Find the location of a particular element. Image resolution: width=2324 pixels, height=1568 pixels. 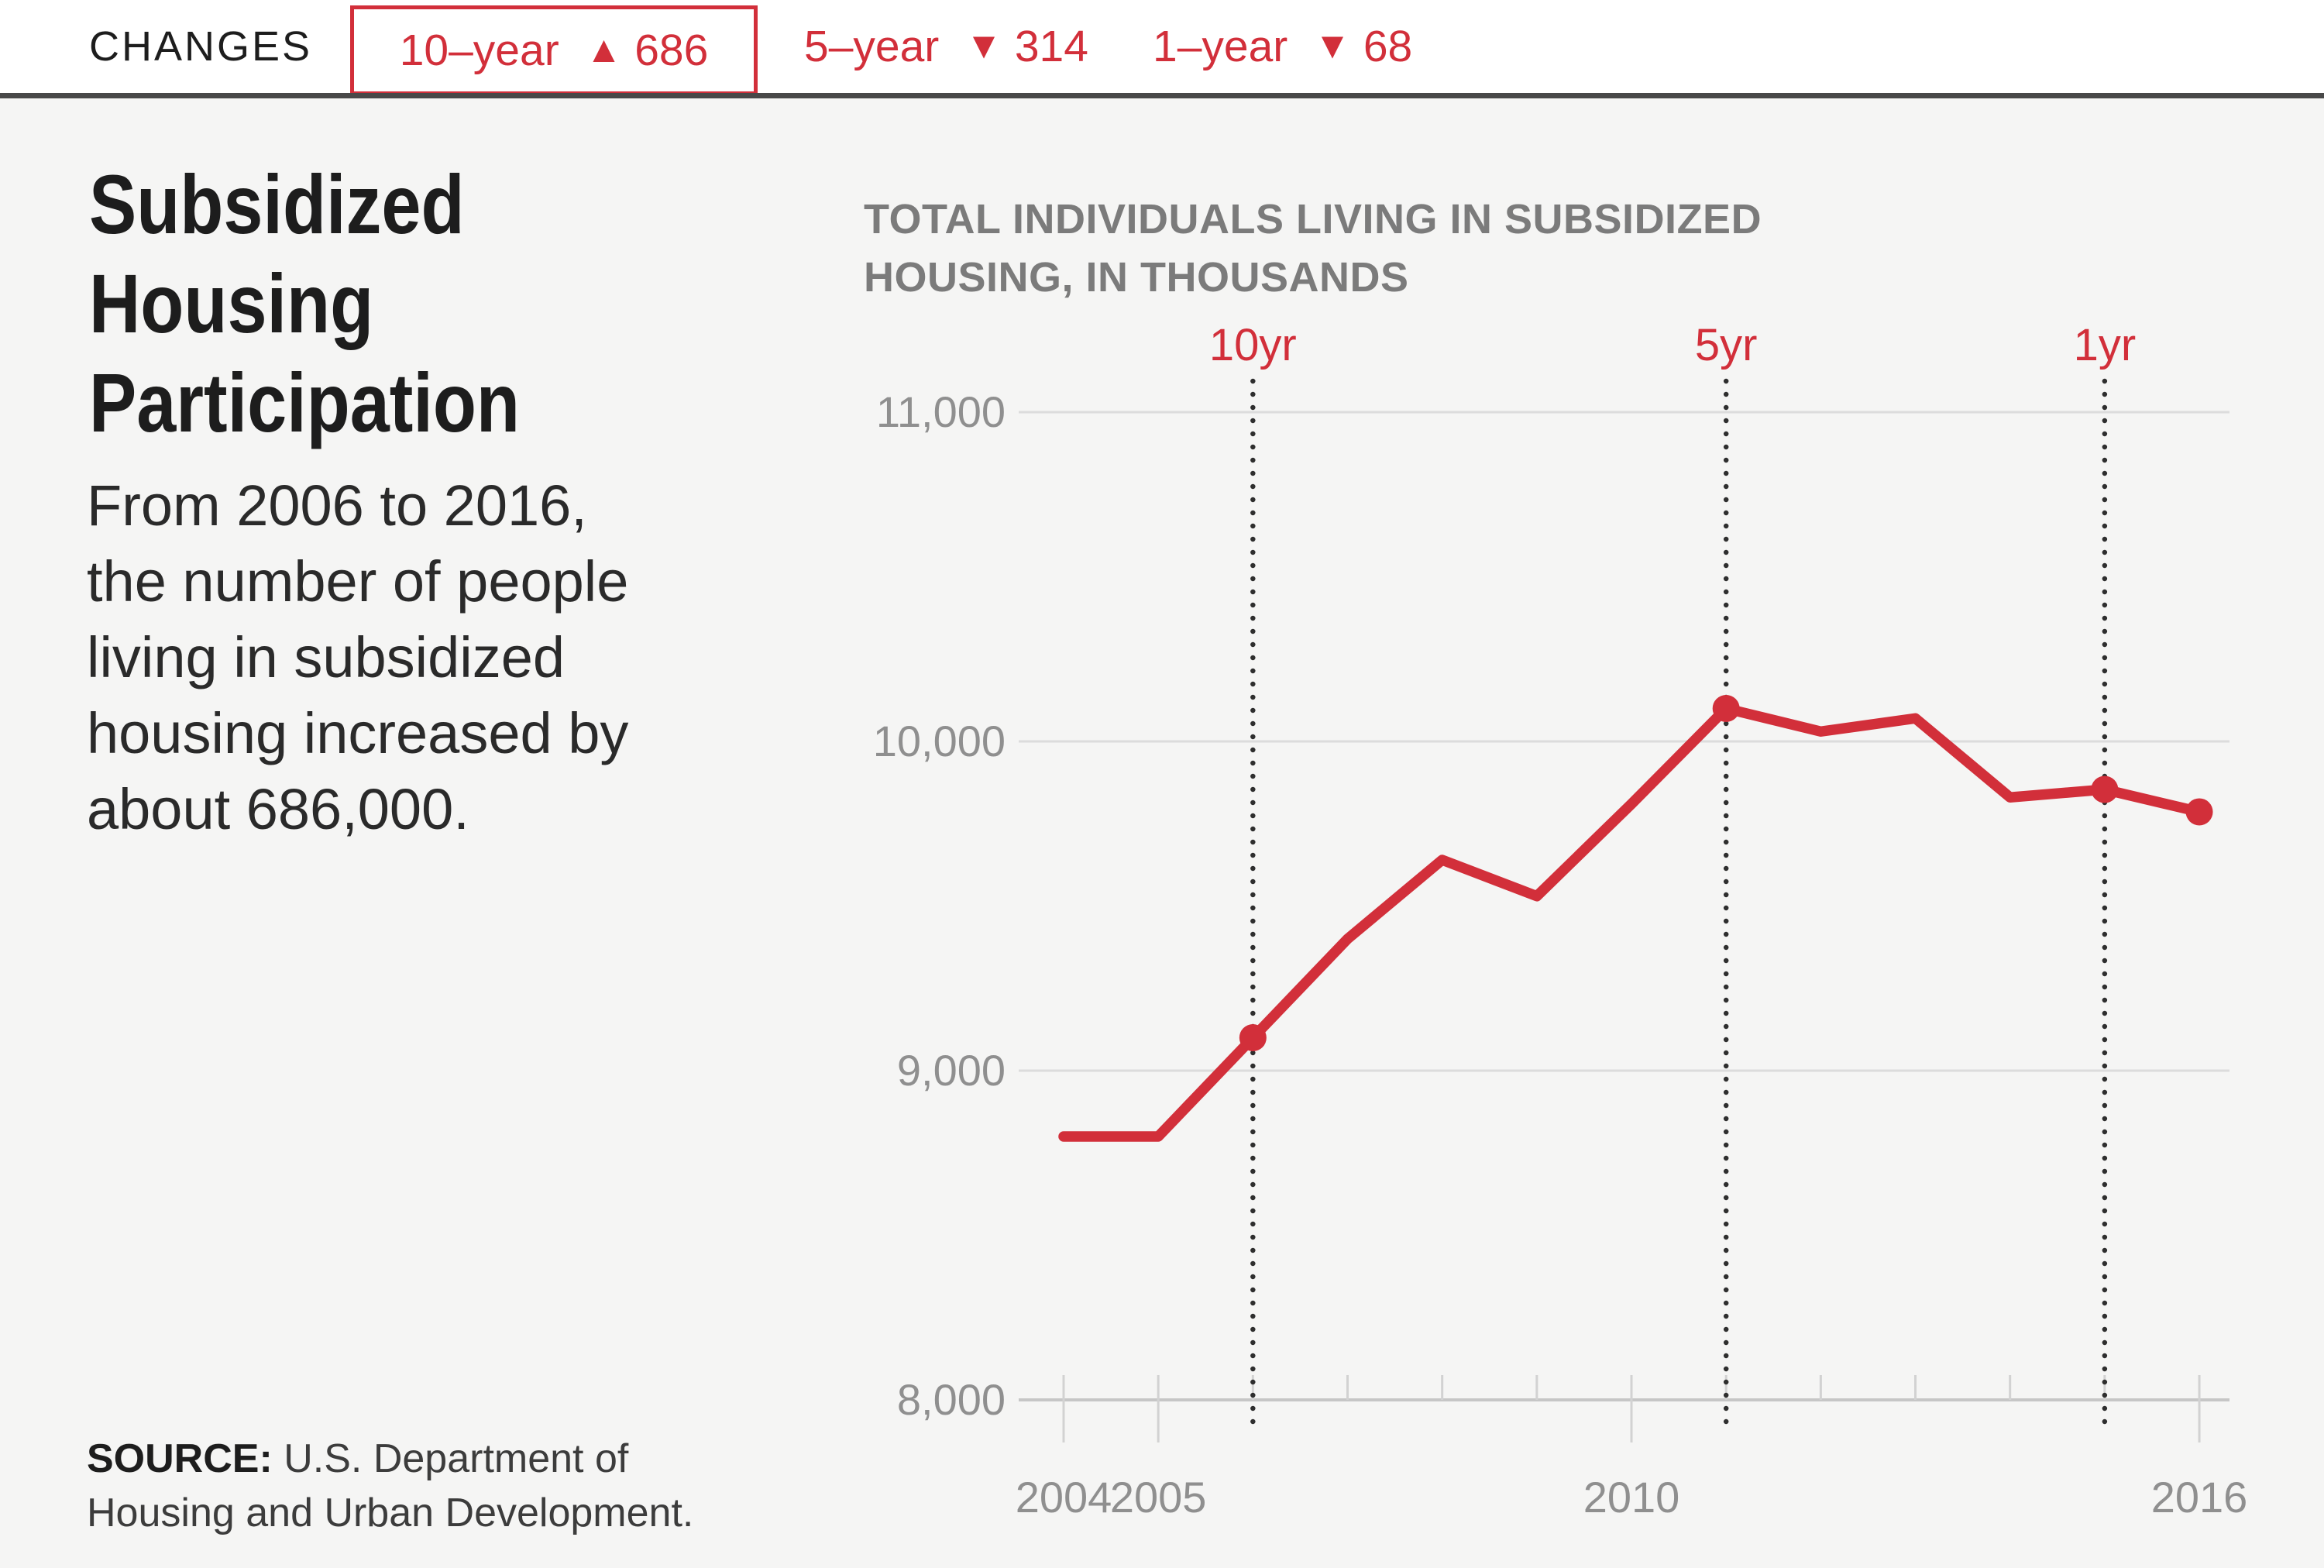

source-label: SOURCE: is located at coordinates (180, 1458).